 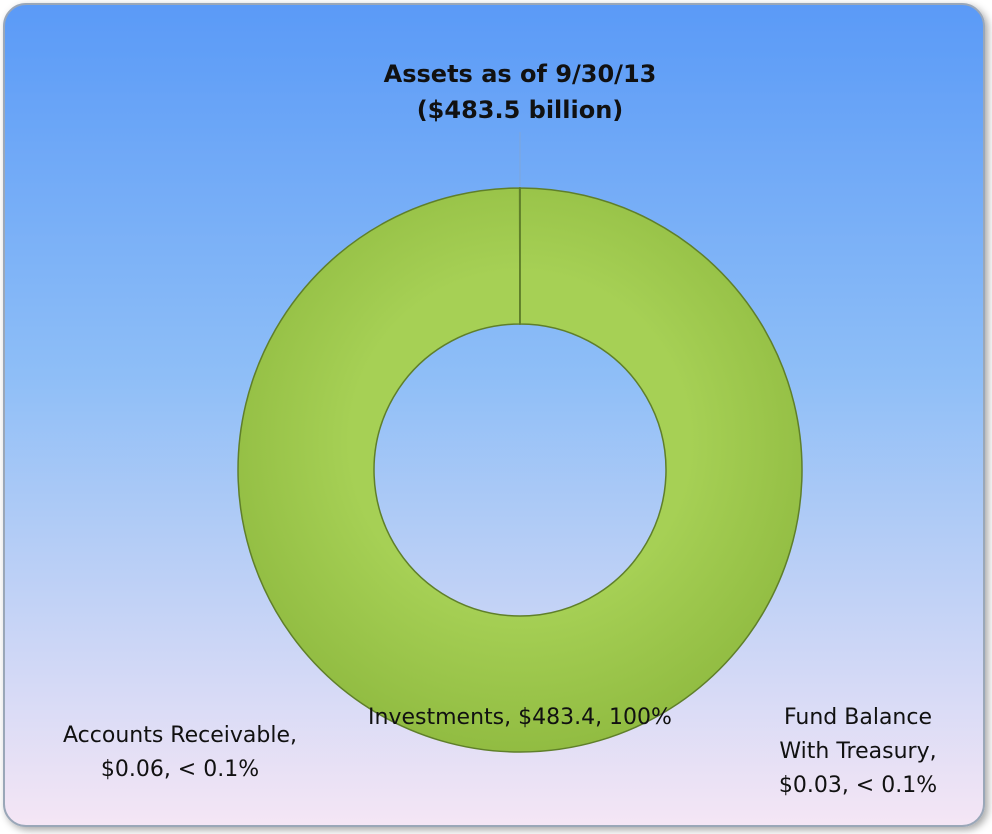 What do you see at coordinates (520, 717) in the screenshot?
I see `data-label: Investments, $483.4, 100%` at bounding box center [520, 717].